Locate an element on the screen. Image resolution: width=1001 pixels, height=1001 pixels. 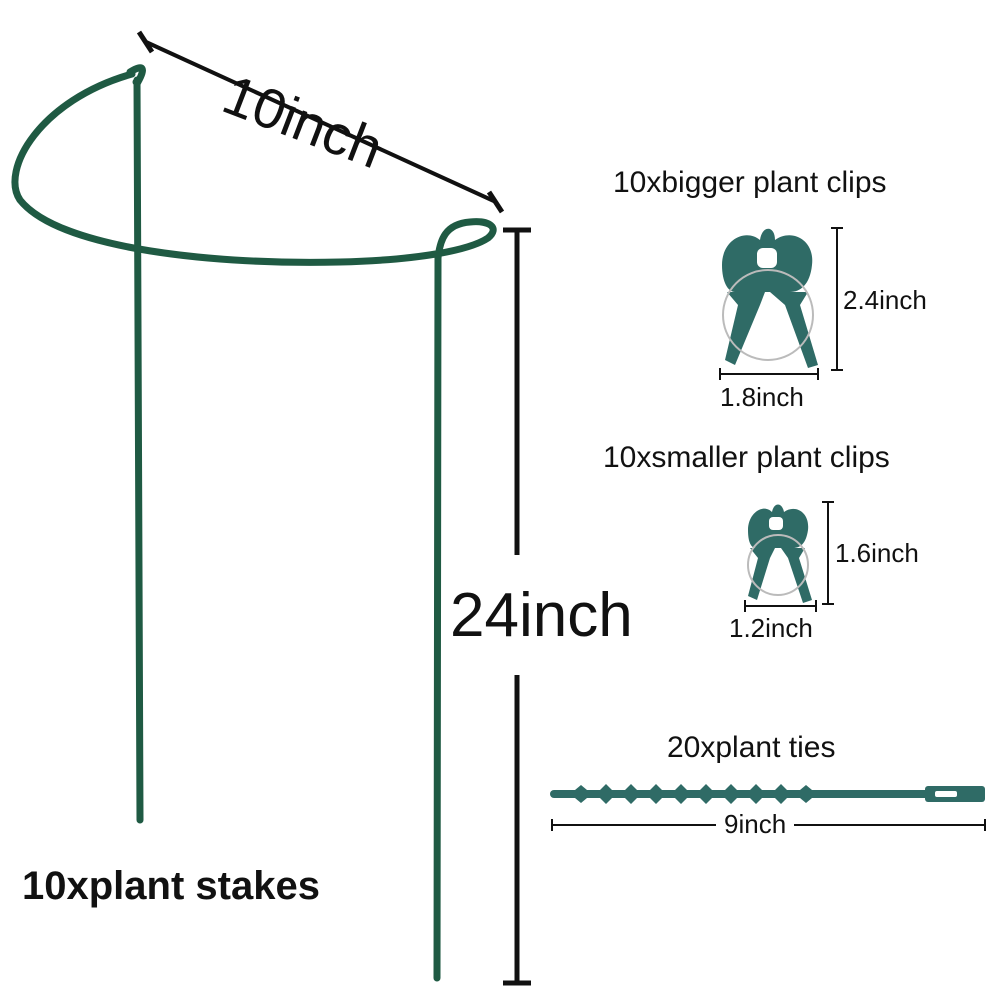
smaller-clip-height-label: 1.6inch is located at coordinates (877, 553).